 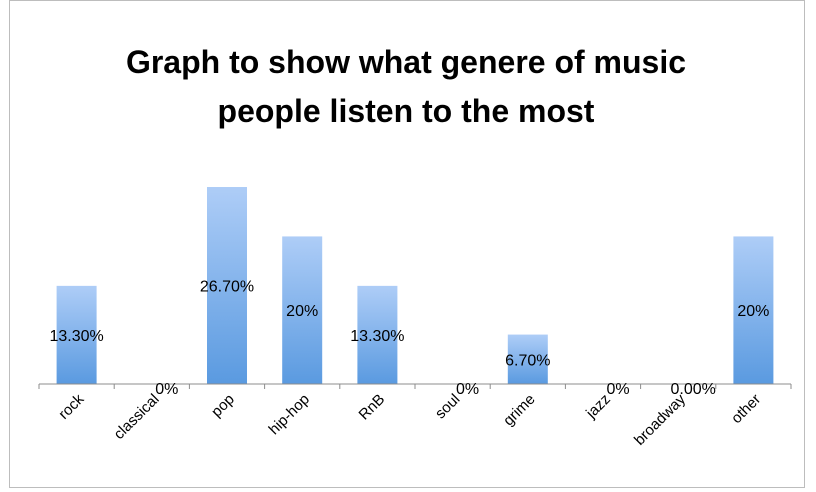 I want to click on data-label-pop: 26.70%, so click(x=227, y=287).